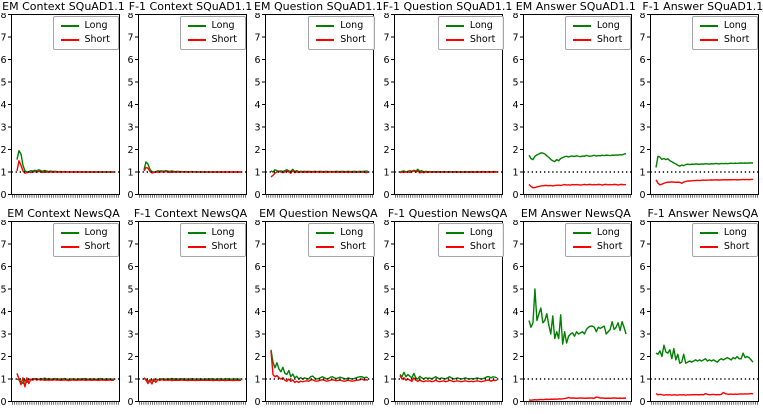 The height and width of the screenshot is (414, 763). Describe the element at coordinates (190, 6) in the screenshot. I see `chart-title: F-1 Context SQuAD1.1` at that location.